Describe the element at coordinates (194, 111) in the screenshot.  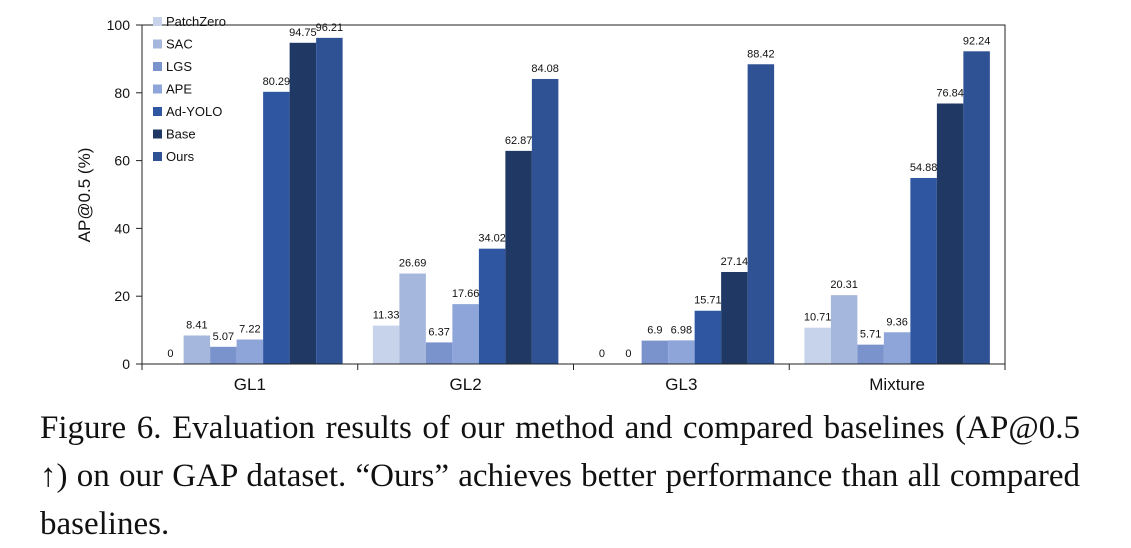
I see `legend-label: Ad-YOLO` at that location.